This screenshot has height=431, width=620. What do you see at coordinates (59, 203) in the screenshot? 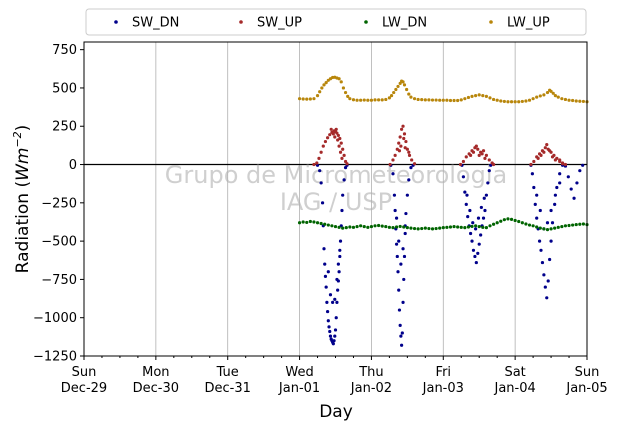
I see `y-tick-label: −250` at bounding box center [59, 203].